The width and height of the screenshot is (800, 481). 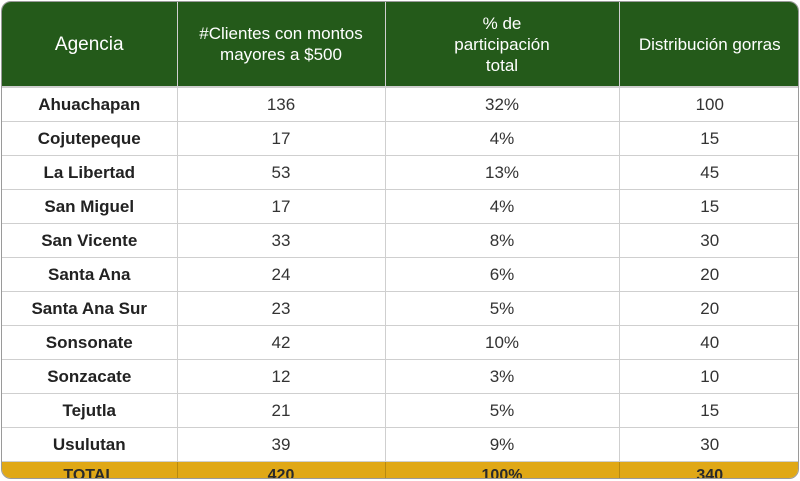 I want to click on header-distribucion: Distribución gorras, so click(x=708, y=45).